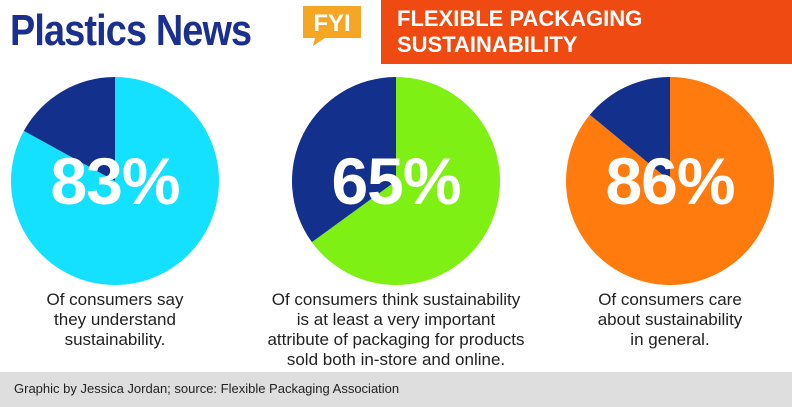 Image resolution: width=792 pixels, height=407 pixels. I want to click on pie-chart-2: 65%, so click(396, 181).